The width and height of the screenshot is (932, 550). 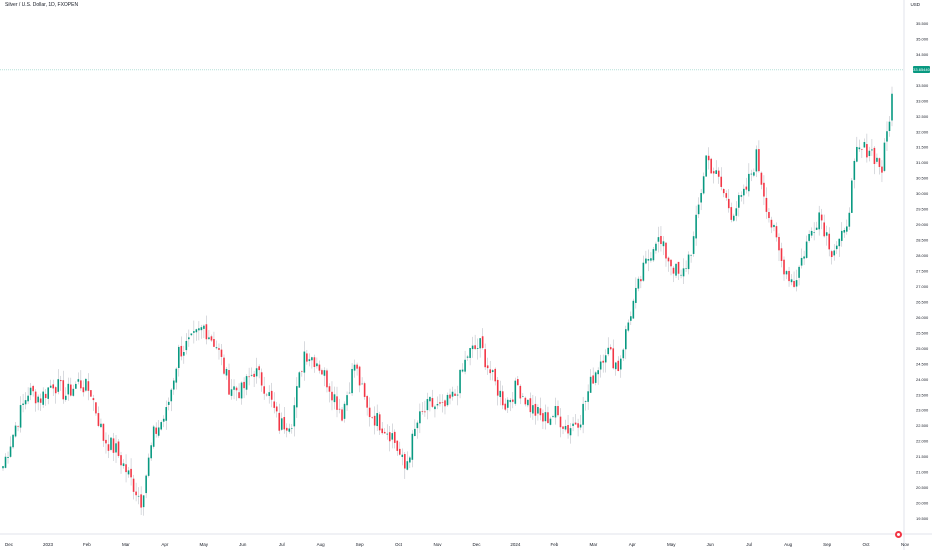 What do you see at coordinates (922, 379) in the screenshot?
I see `y-tick-label: 24.000` at bounding box center [922, 379].